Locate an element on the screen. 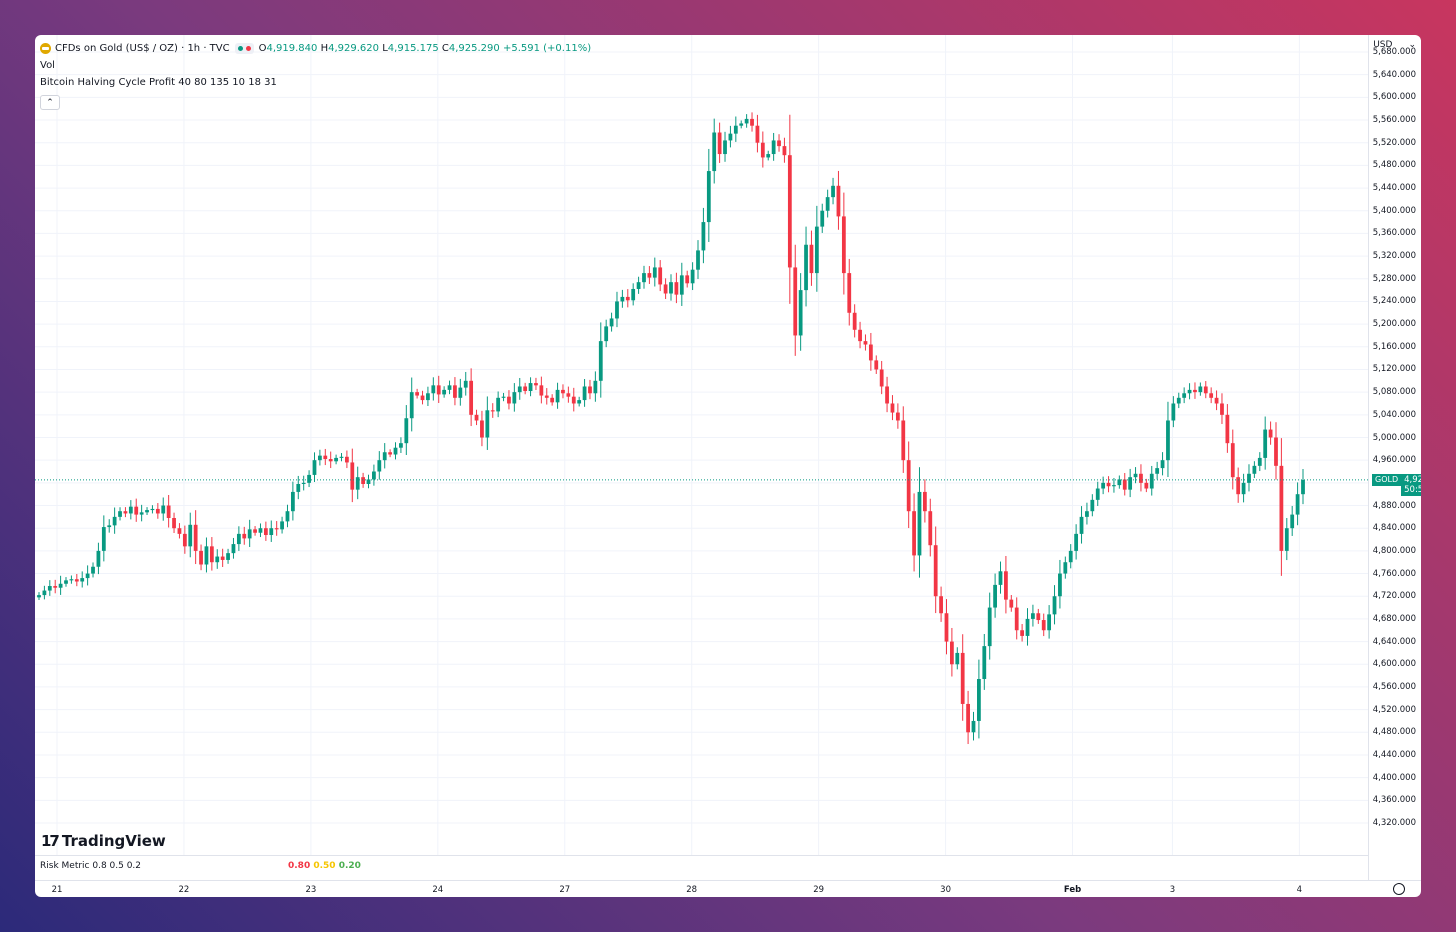  collapse-legend-button: ⌃ is located at coordinates (50, 102).